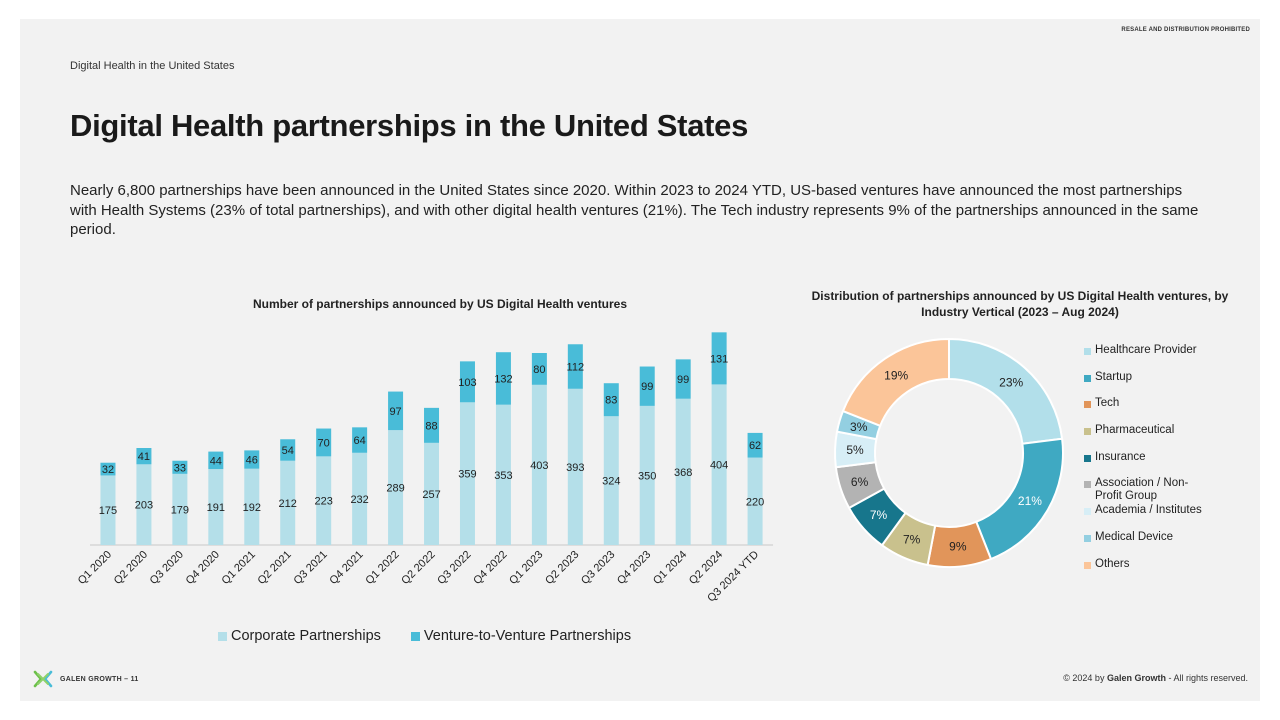 The width and height of the screenshot is (1280, 720). What do you see at coordinates (222, 636) in the screenshot?
I see `legend-swatch-corporate` at bounding box center [222, 636].